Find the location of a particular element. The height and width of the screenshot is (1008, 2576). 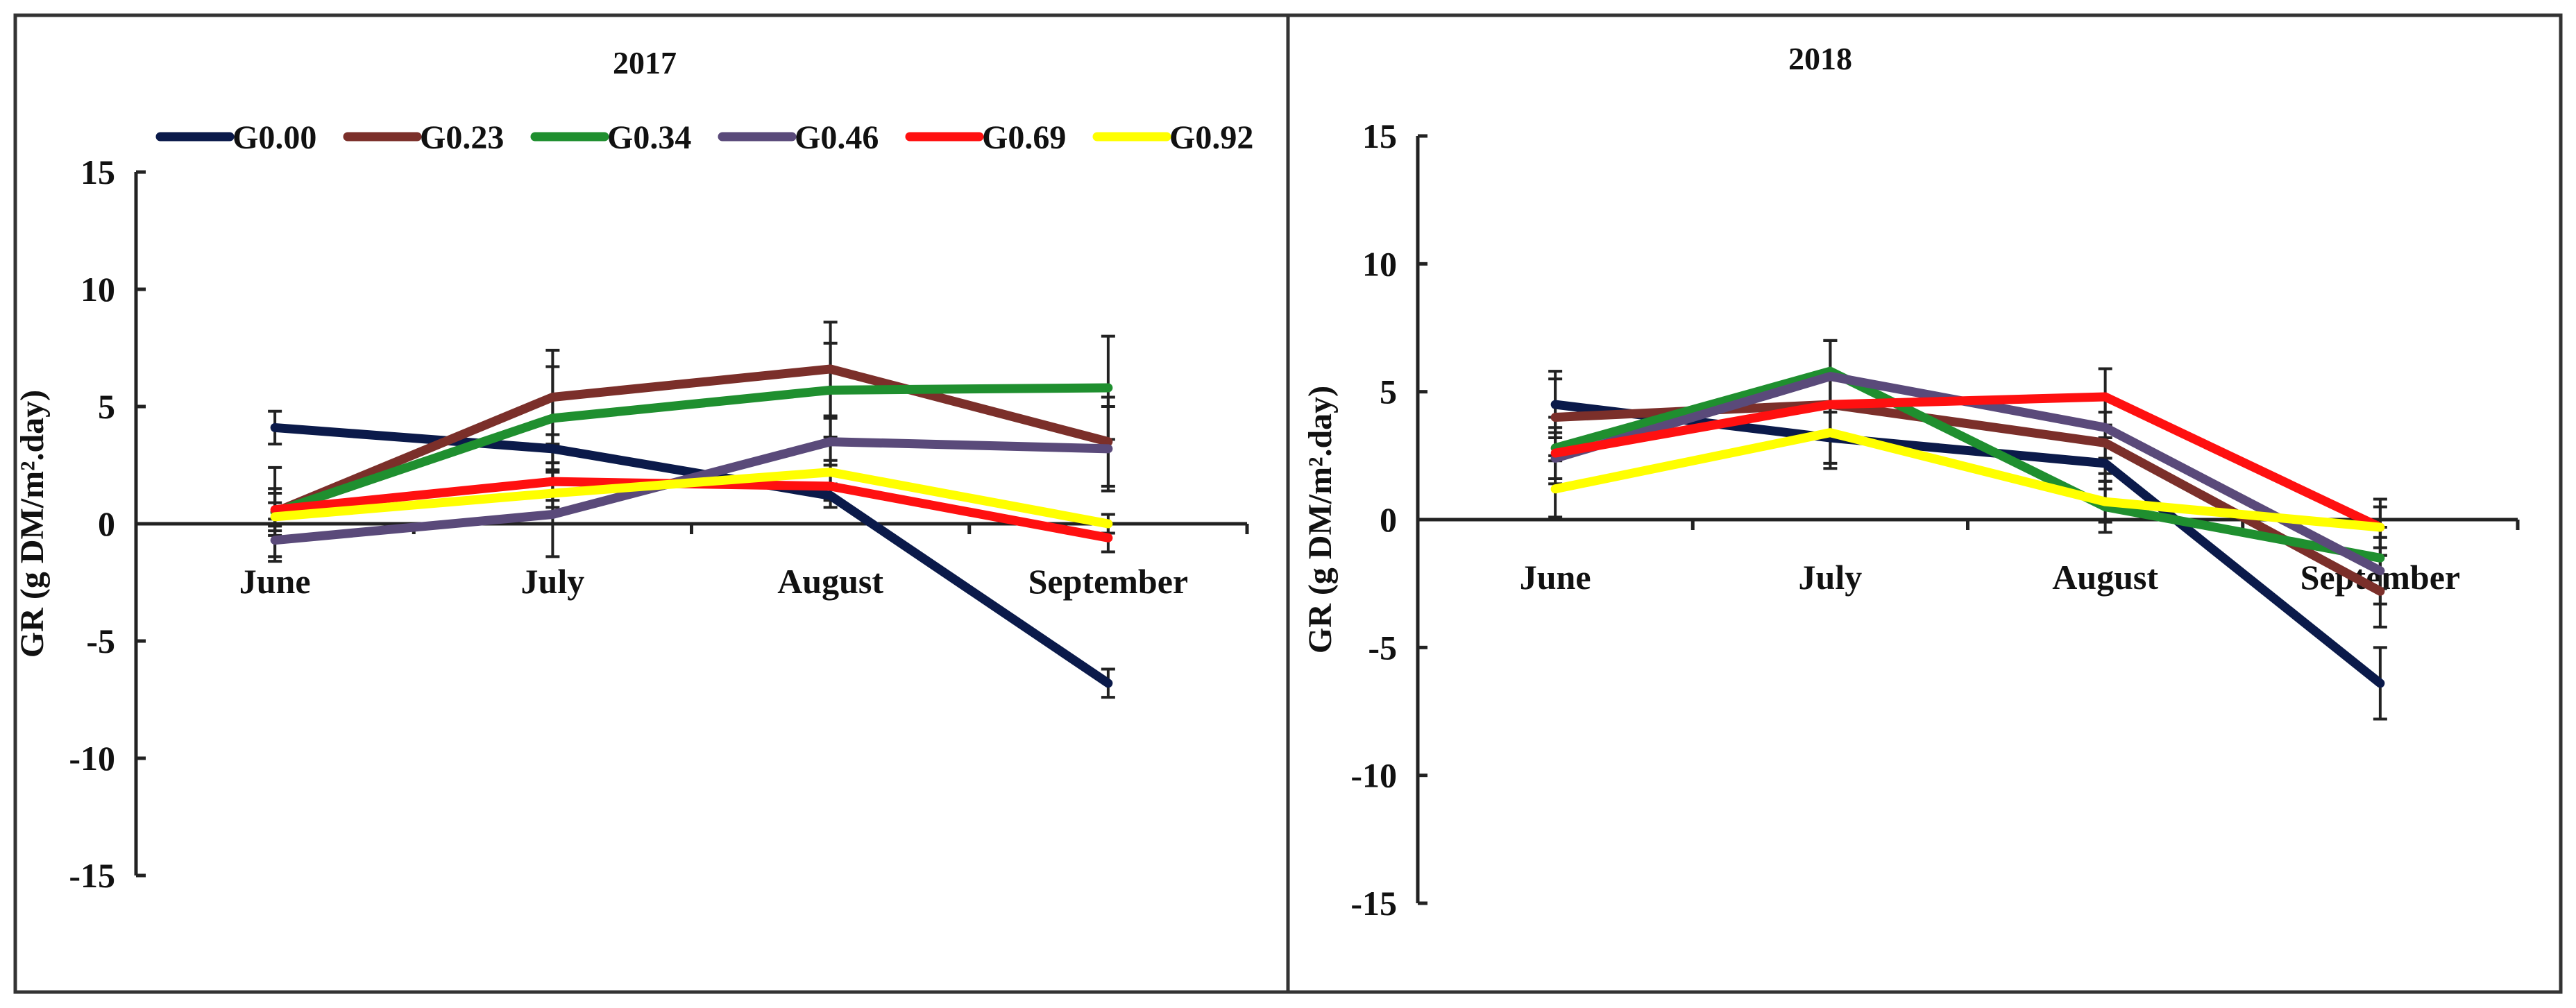

x-tick-label: September is located at coordinates (1108, 581).